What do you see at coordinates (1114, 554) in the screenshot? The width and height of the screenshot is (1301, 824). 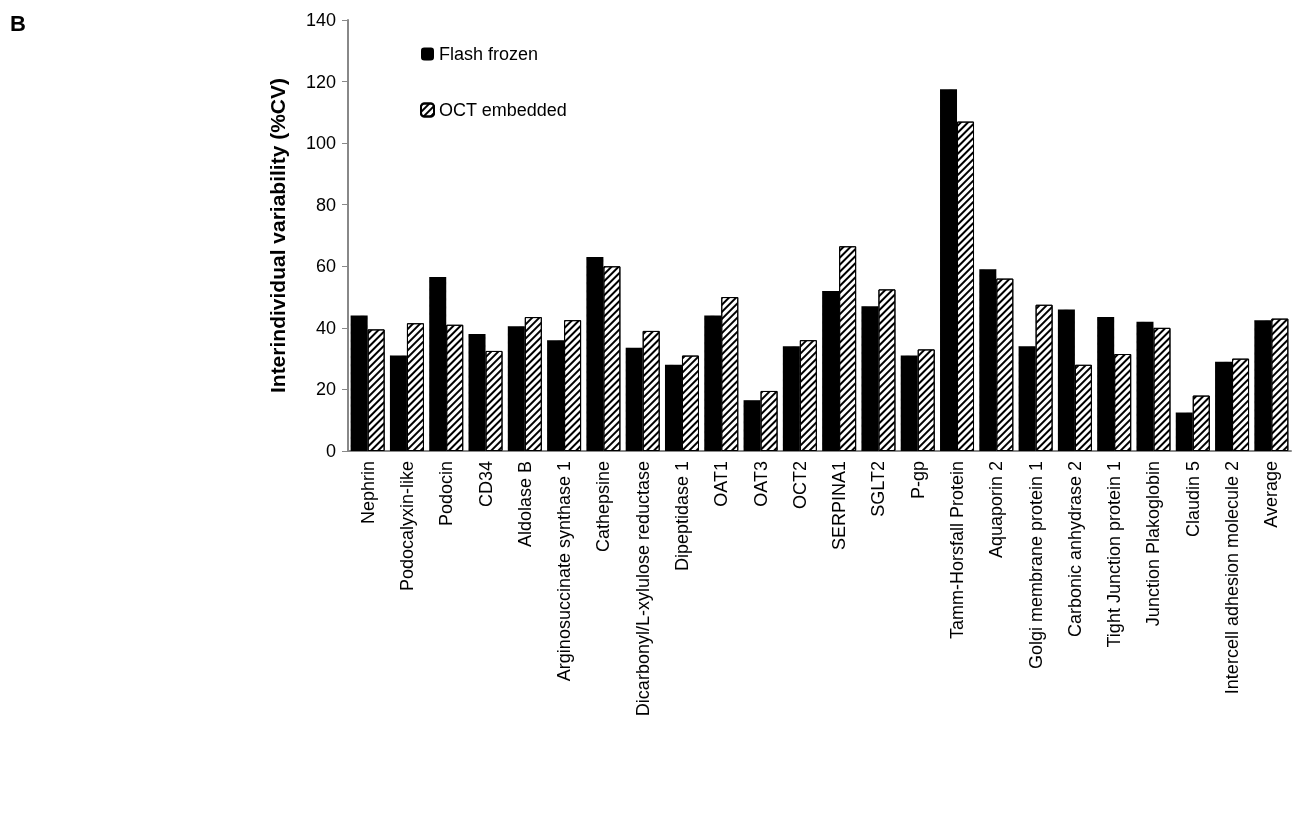 I see `x-tick-label: Tight Junction protein 1` at bounding box center [1114, 554].